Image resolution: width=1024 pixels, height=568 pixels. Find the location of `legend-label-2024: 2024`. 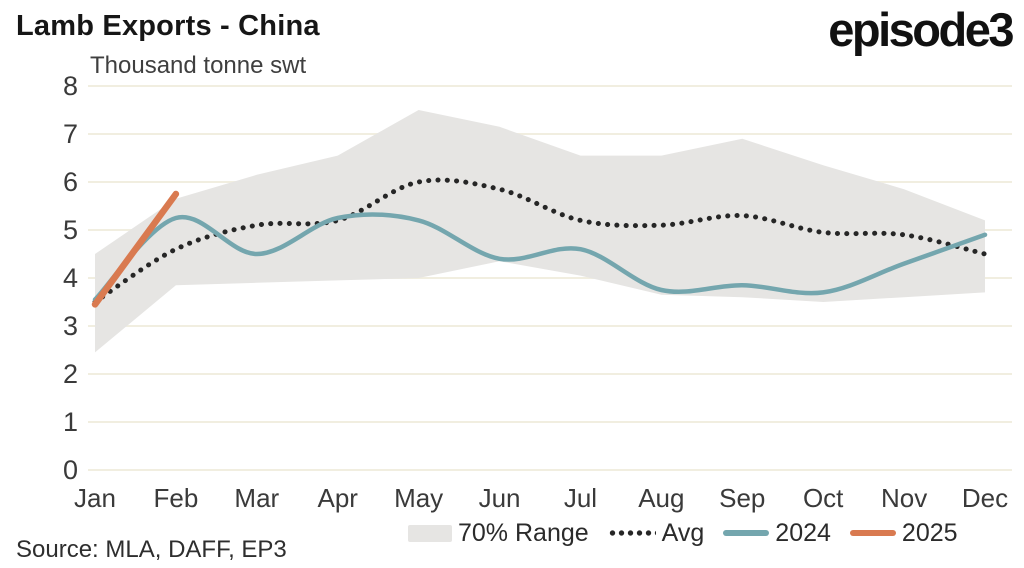

legend-label-2024: 2024 is located at coordinates (803, 532).